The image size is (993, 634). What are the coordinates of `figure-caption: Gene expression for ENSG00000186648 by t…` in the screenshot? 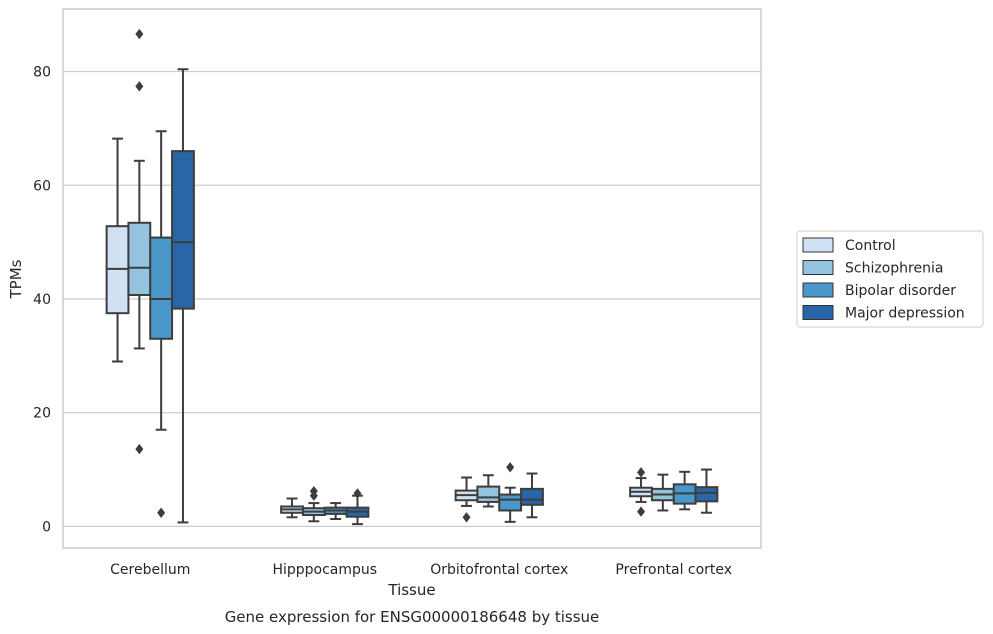 It's located at (412, 617).